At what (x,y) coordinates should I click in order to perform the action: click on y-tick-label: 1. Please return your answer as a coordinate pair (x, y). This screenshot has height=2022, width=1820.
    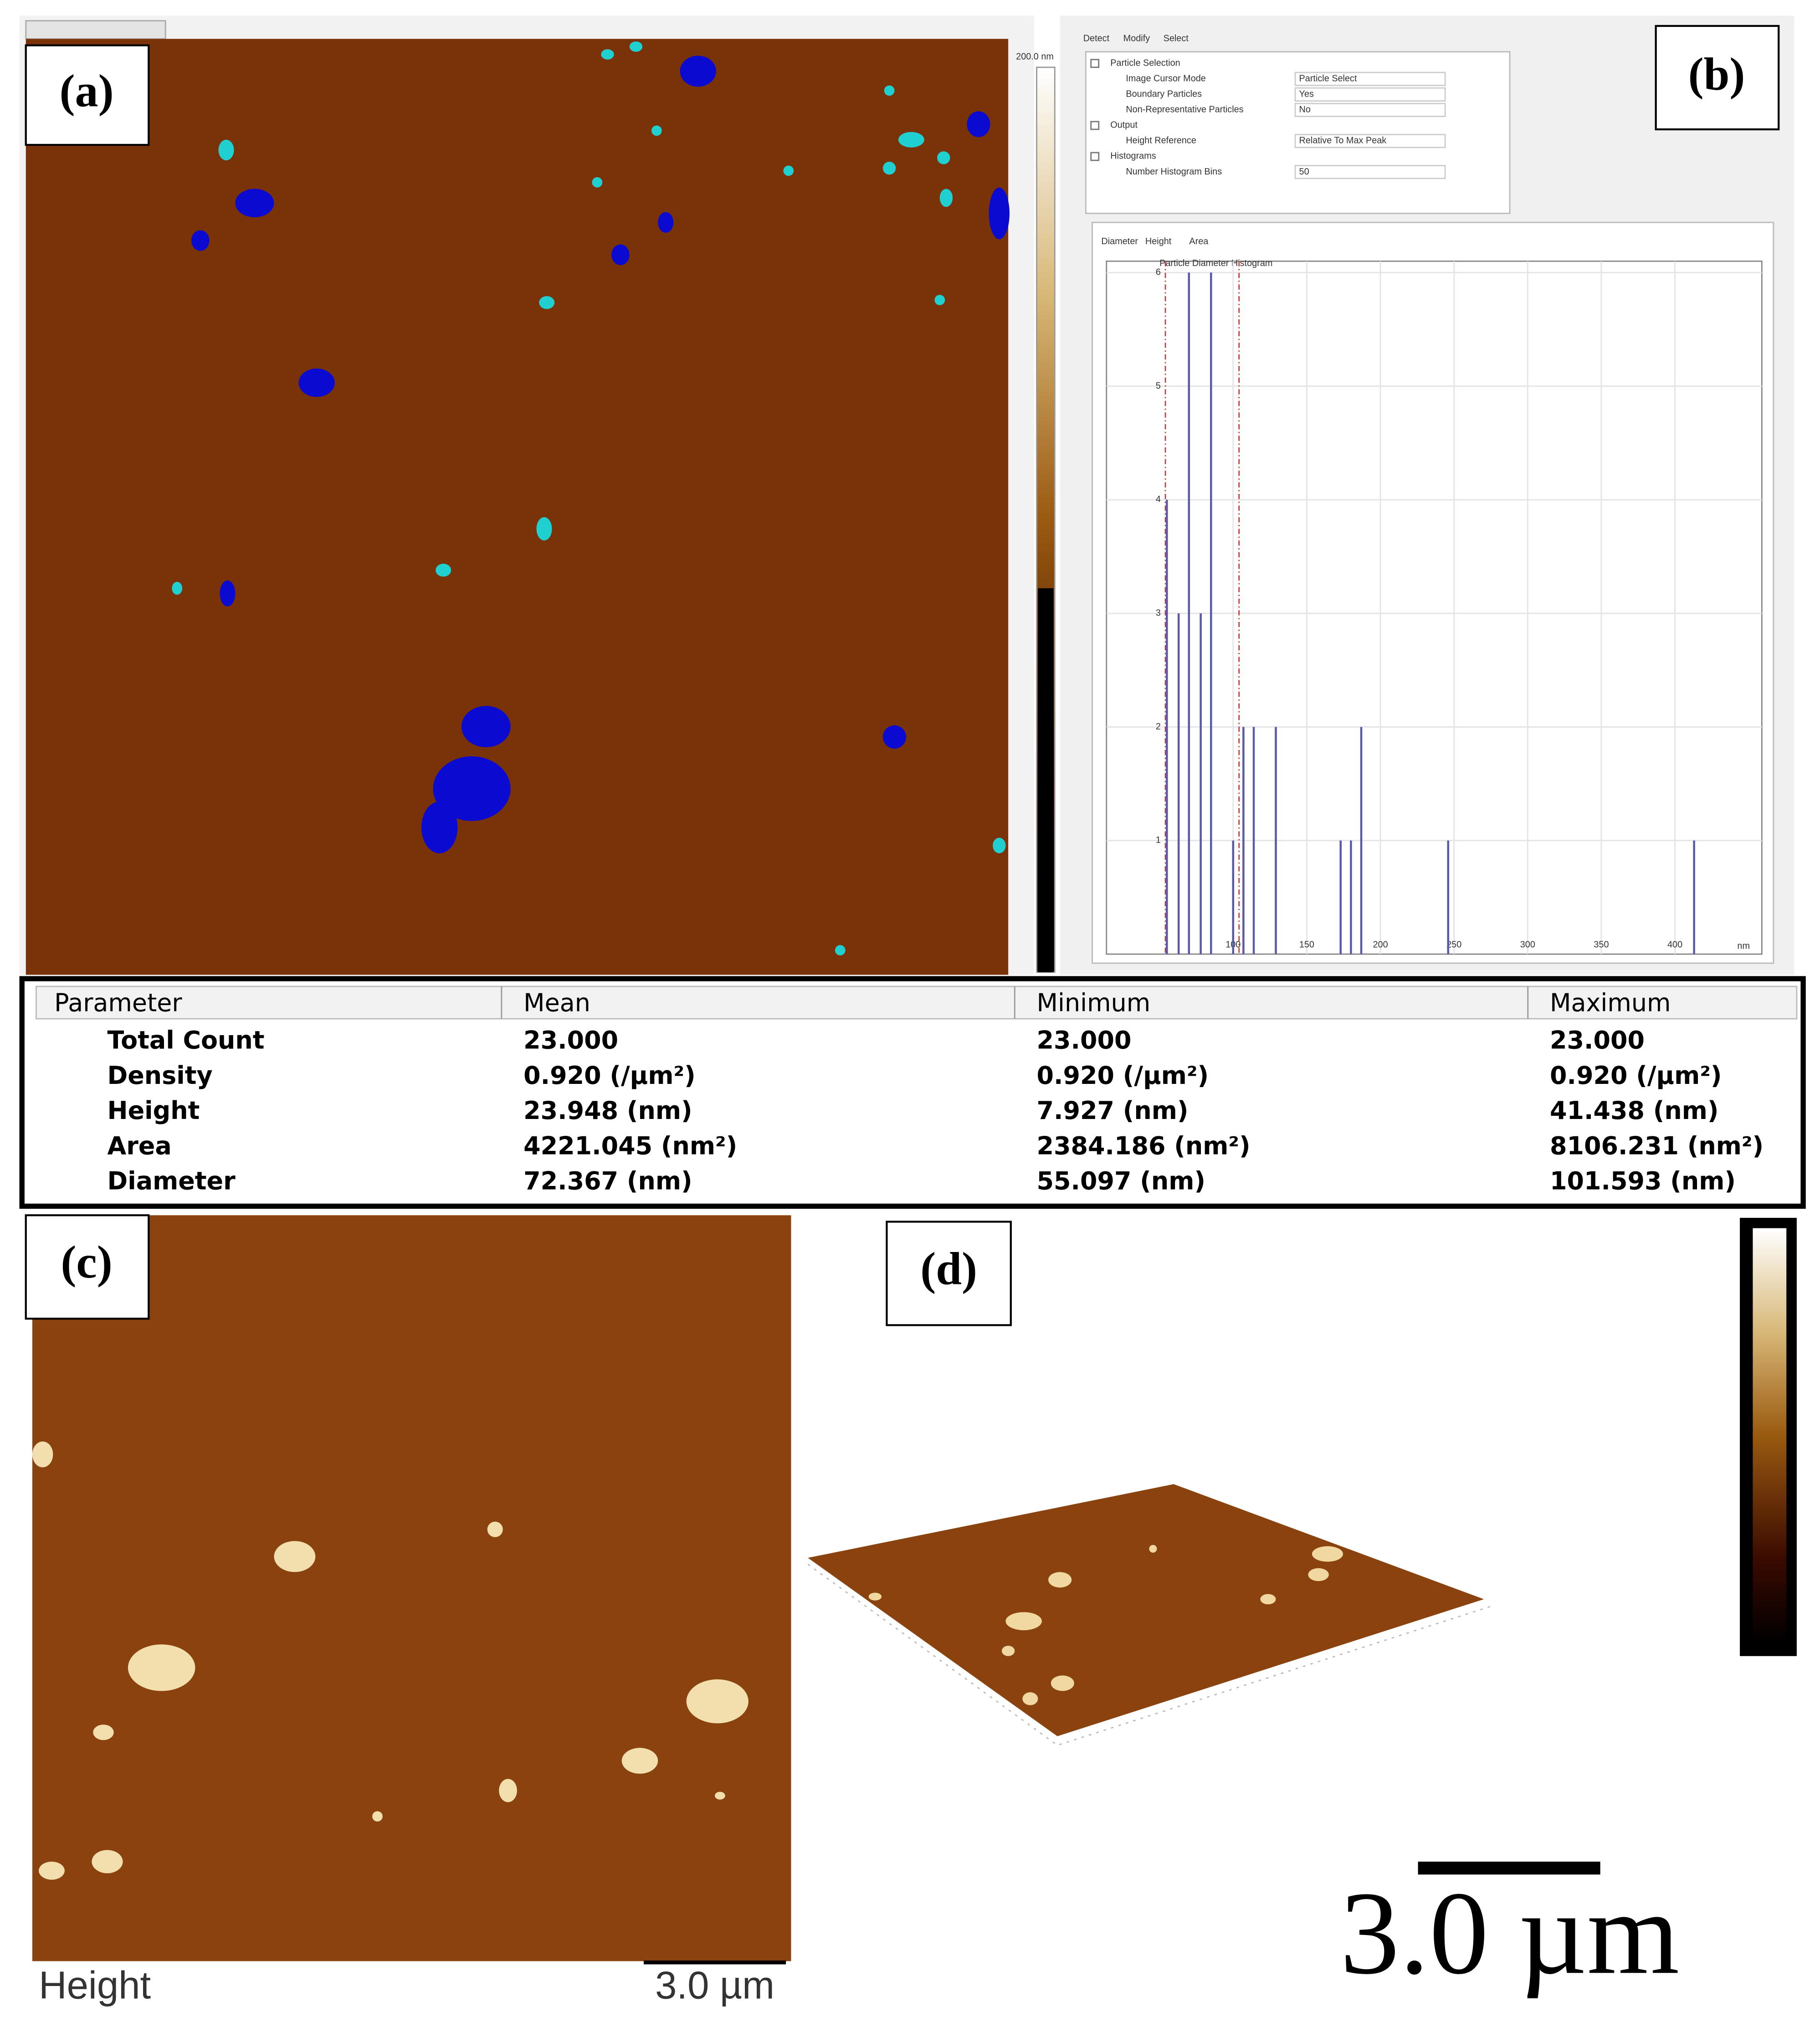
    Looking at the image, I should click on (1159, 840).